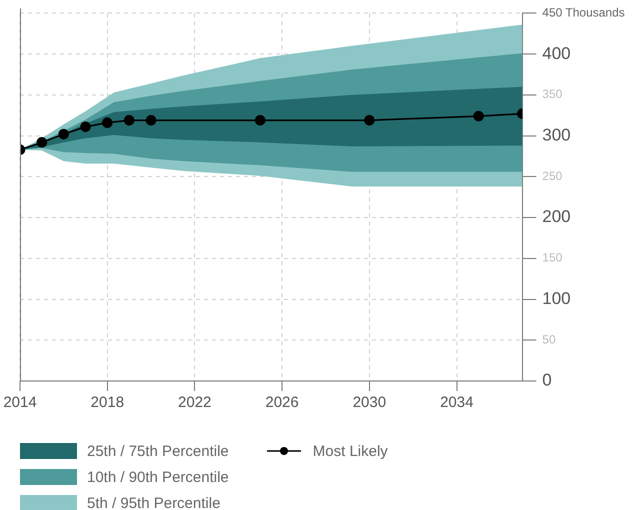  I want to click on y-tick-label: 0, so click(547, 380).